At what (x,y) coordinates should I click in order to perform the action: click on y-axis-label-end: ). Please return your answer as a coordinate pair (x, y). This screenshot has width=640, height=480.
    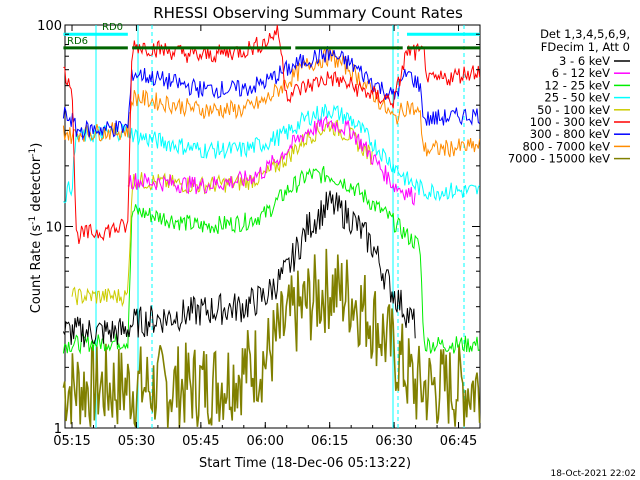
    Looking at the image, I should click on (36, 145).